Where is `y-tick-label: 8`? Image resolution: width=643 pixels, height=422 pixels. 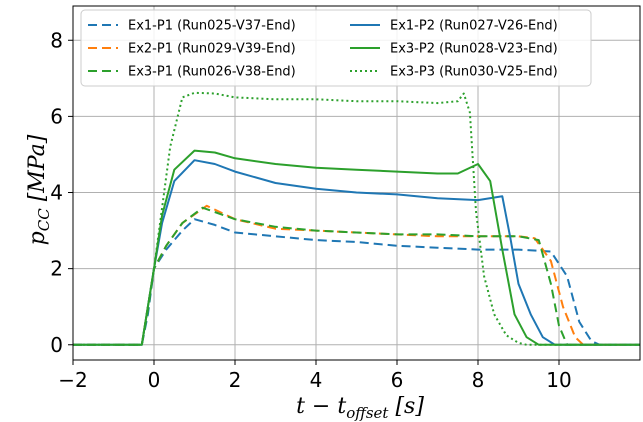 y-tick-label: 8 is located at coordinates (56, 40).